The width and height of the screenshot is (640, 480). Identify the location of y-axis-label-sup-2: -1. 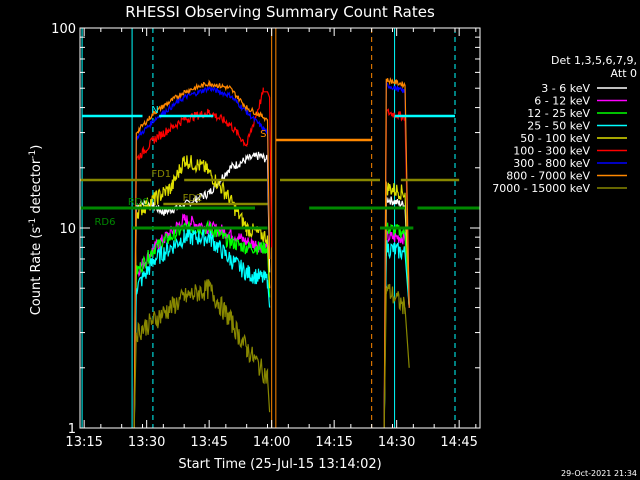
(33, 154).